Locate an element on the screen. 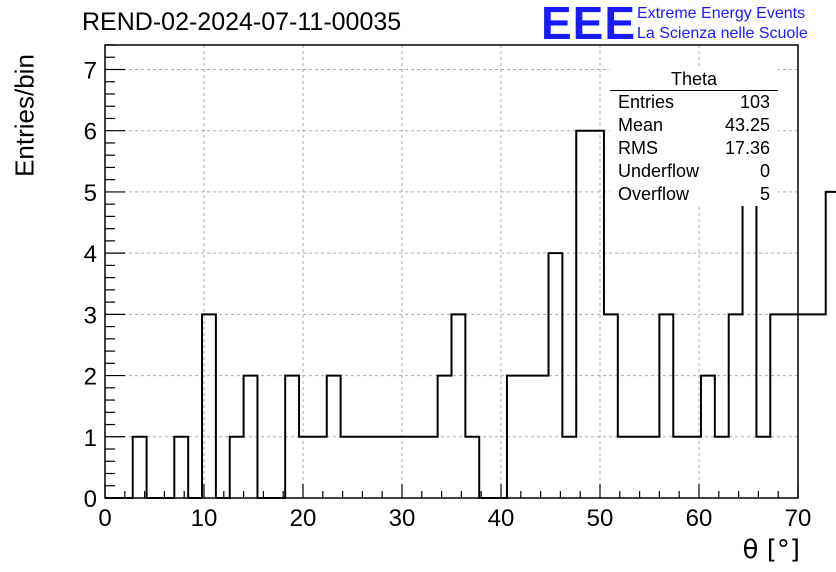  stats-row-underflow: Underflow 0 is located at coordinates (694, 171).